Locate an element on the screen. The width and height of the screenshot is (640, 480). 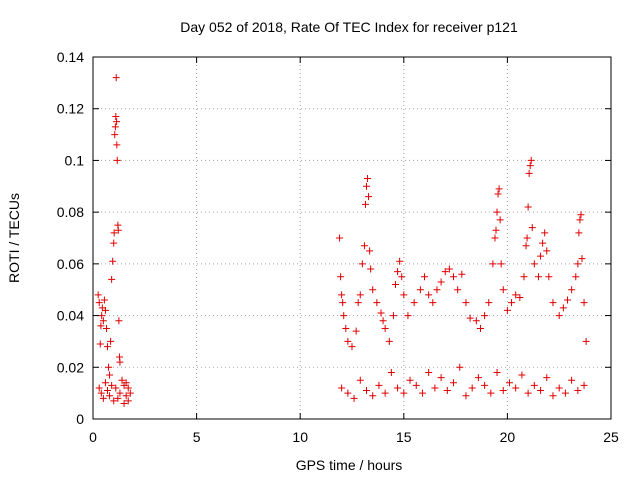
y-tick-label: 0.02 is located at coordinates (70, 367).